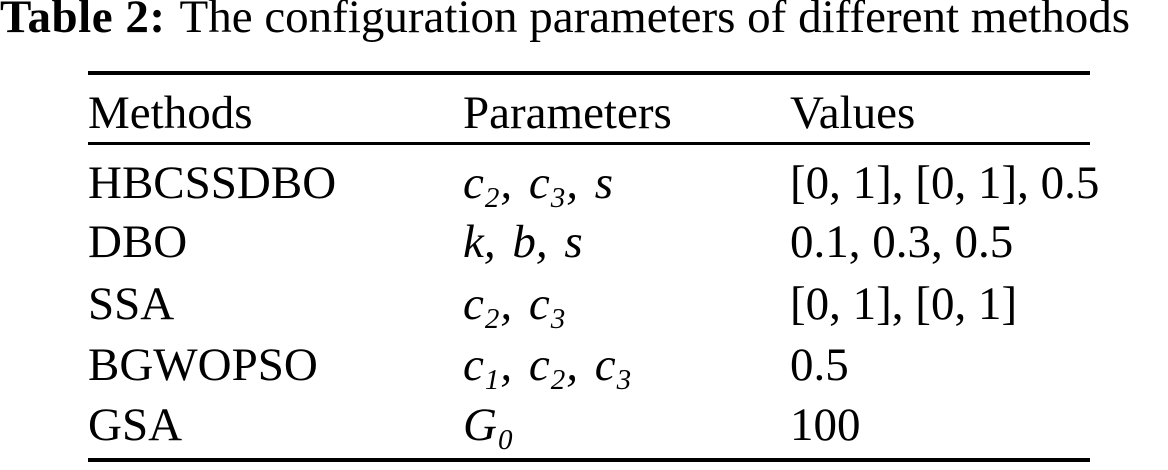 The width and height of the screenshot is (1168, 470). I want to click on table-caption-label: Table 2:, so click(83, 21).